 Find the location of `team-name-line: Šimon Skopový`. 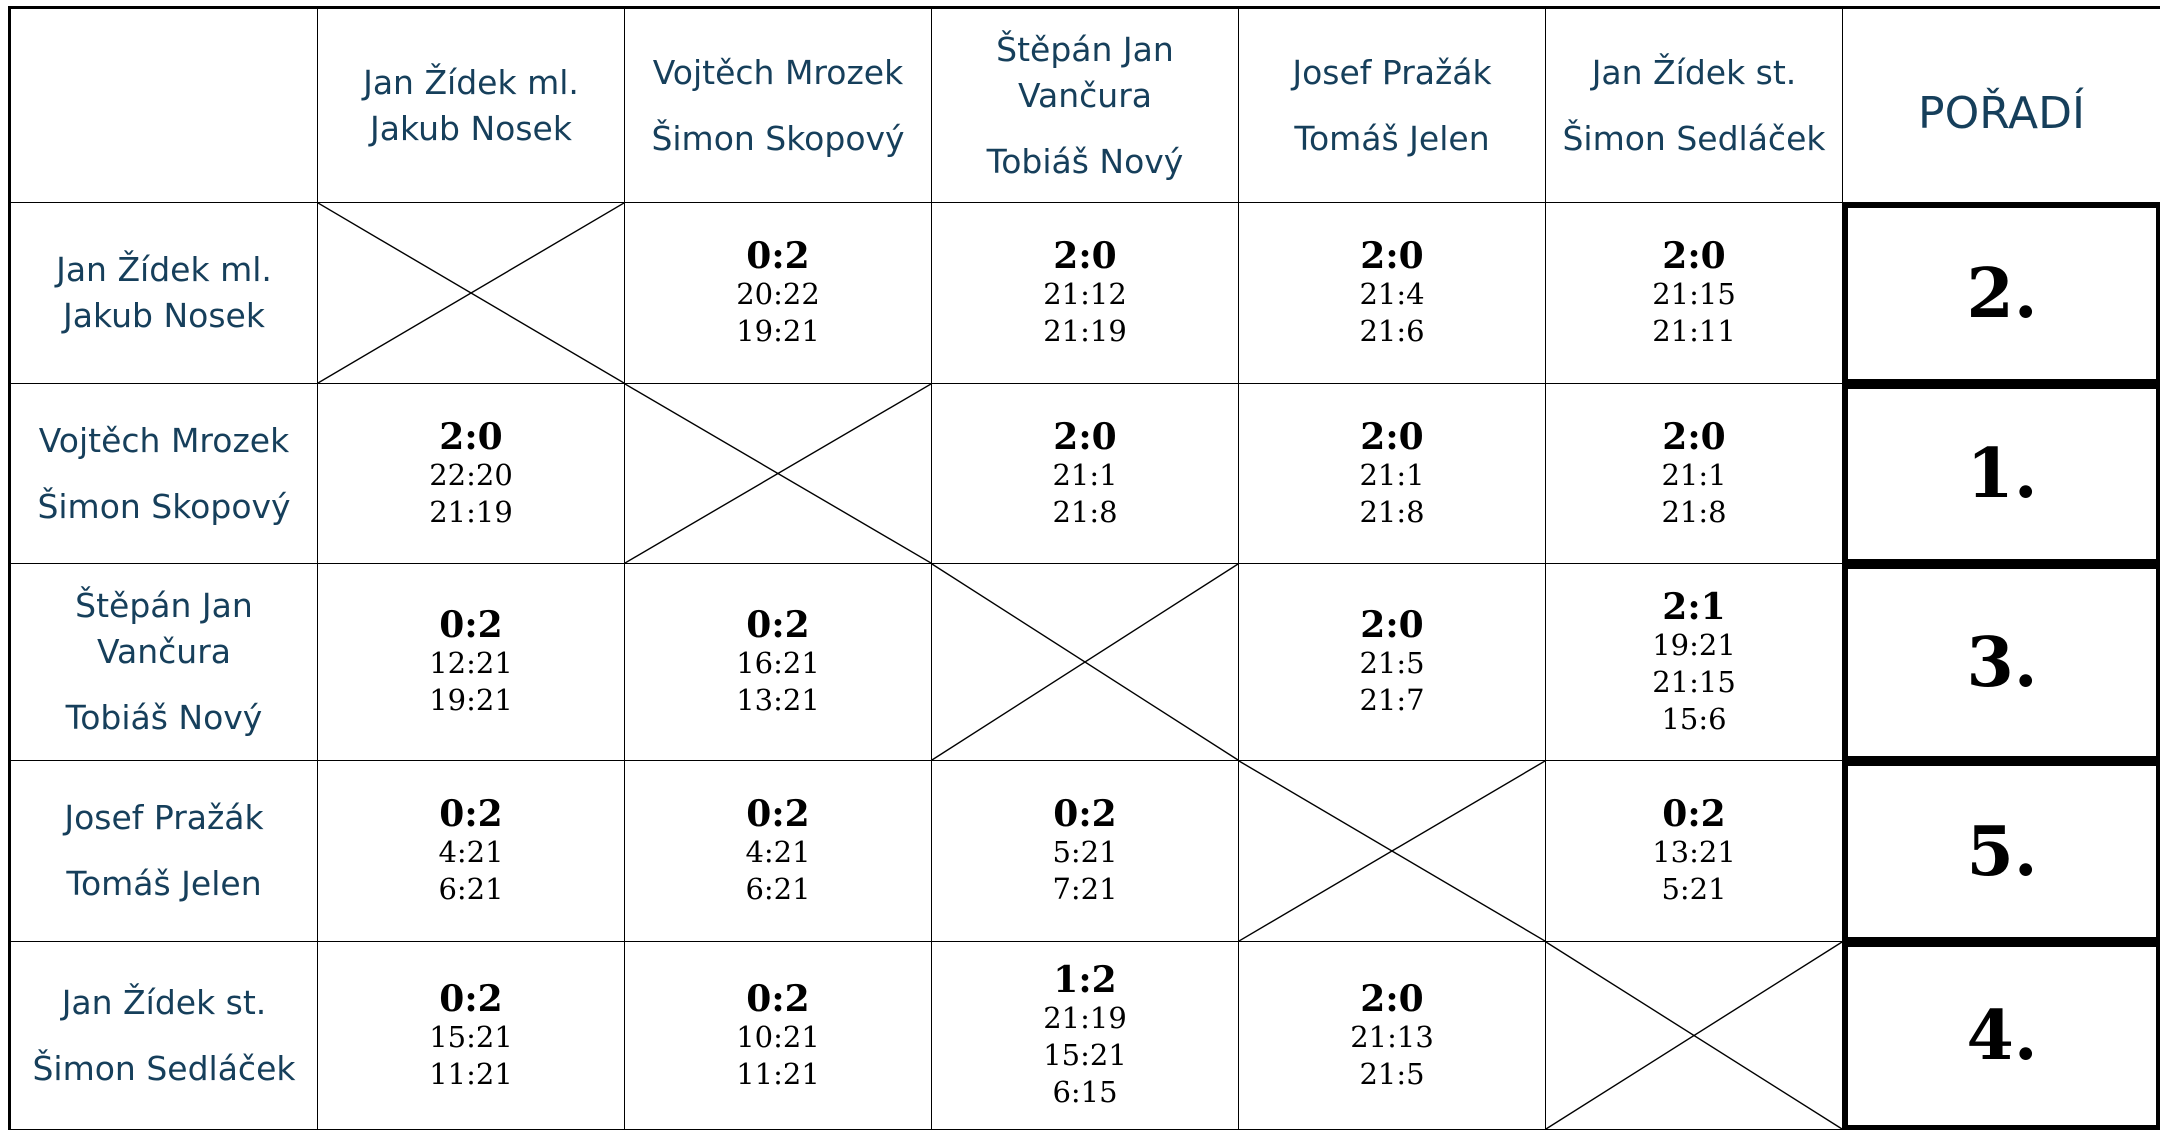

team-name-line: Šimon Skopový is located at coordinates (778, 138).